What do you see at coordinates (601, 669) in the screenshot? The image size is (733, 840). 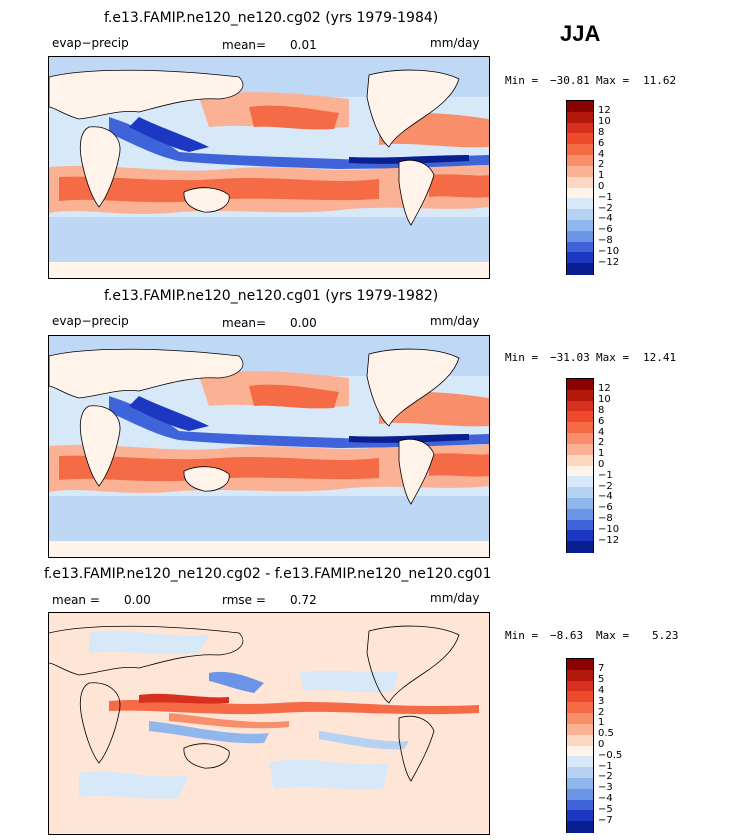 I see `colorbar-tick-label: 7` at bounding box center [601, 669].